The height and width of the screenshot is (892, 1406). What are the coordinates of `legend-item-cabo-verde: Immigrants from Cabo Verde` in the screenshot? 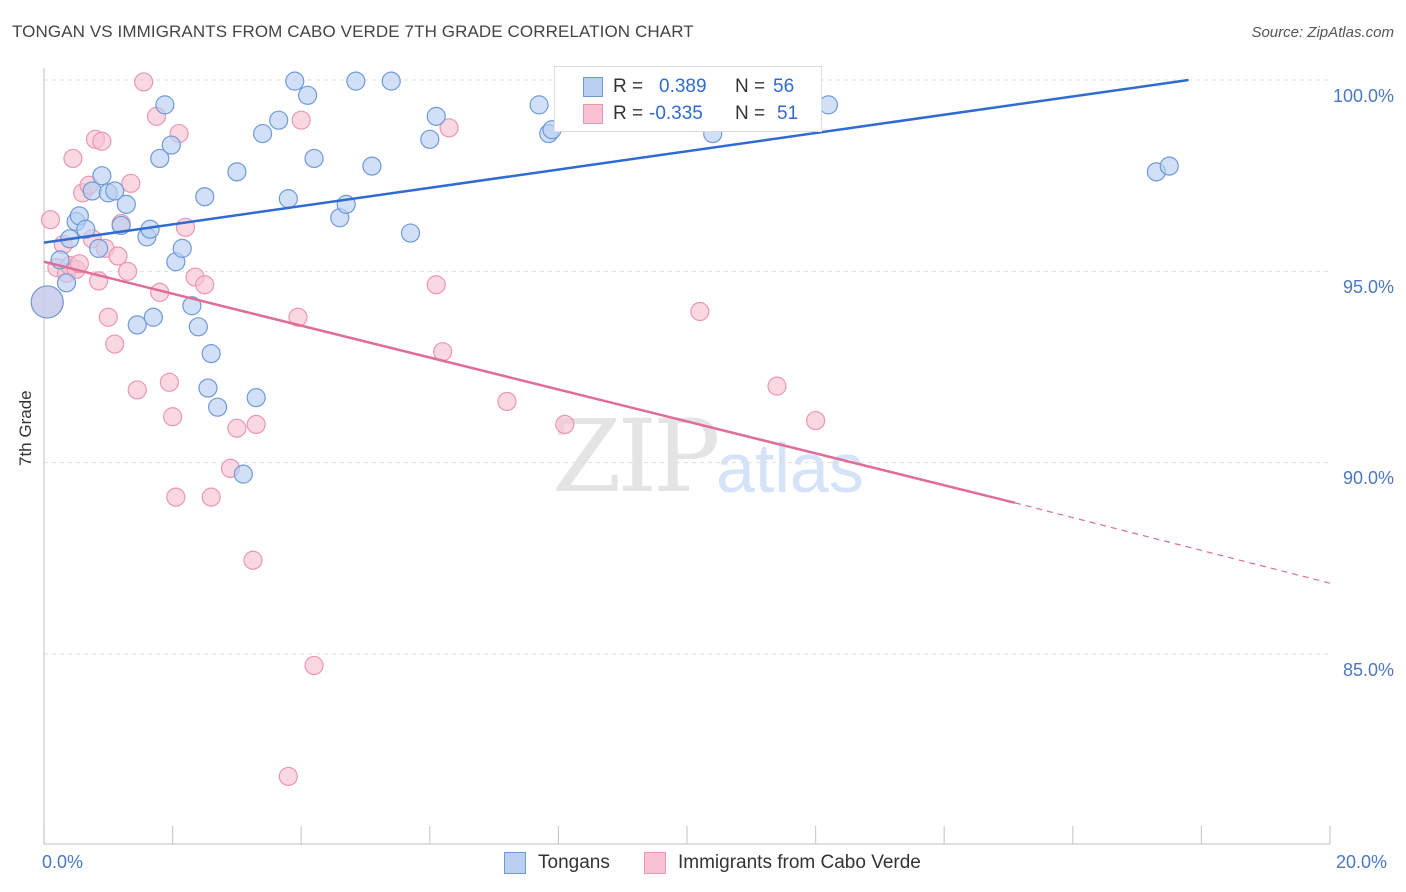 It's located at (782, 863).